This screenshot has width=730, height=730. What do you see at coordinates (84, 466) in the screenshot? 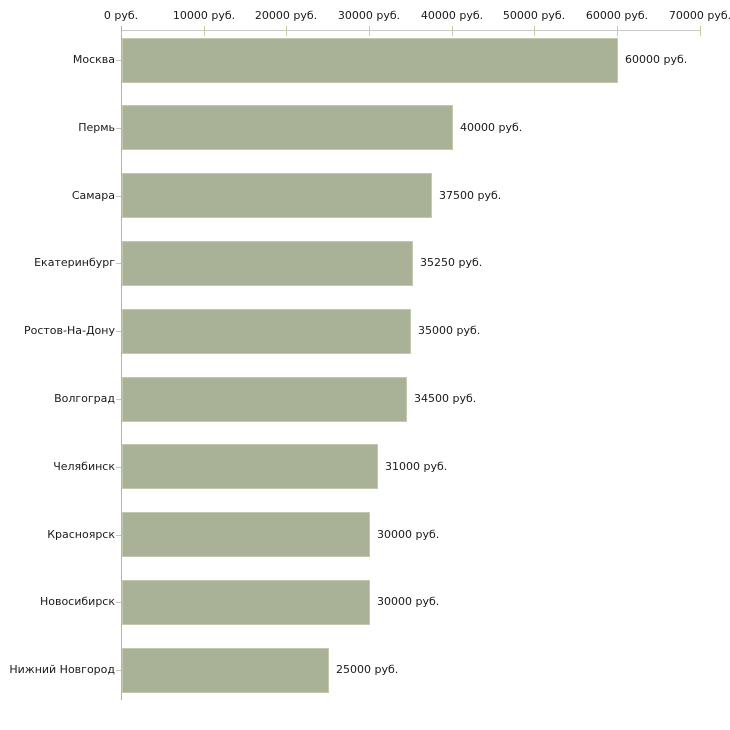
I see `category-label: Челябинск` at bounding box center [84, 466].